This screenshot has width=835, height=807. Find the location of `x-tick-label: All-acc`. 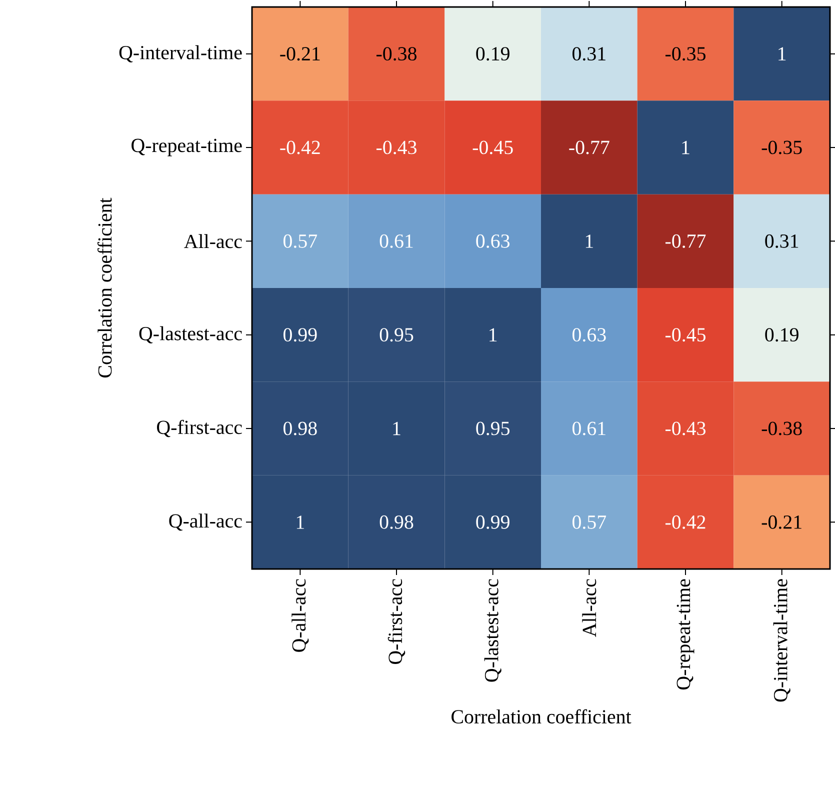

x-tick-label: All-acc is located at coordinates (589, 608).